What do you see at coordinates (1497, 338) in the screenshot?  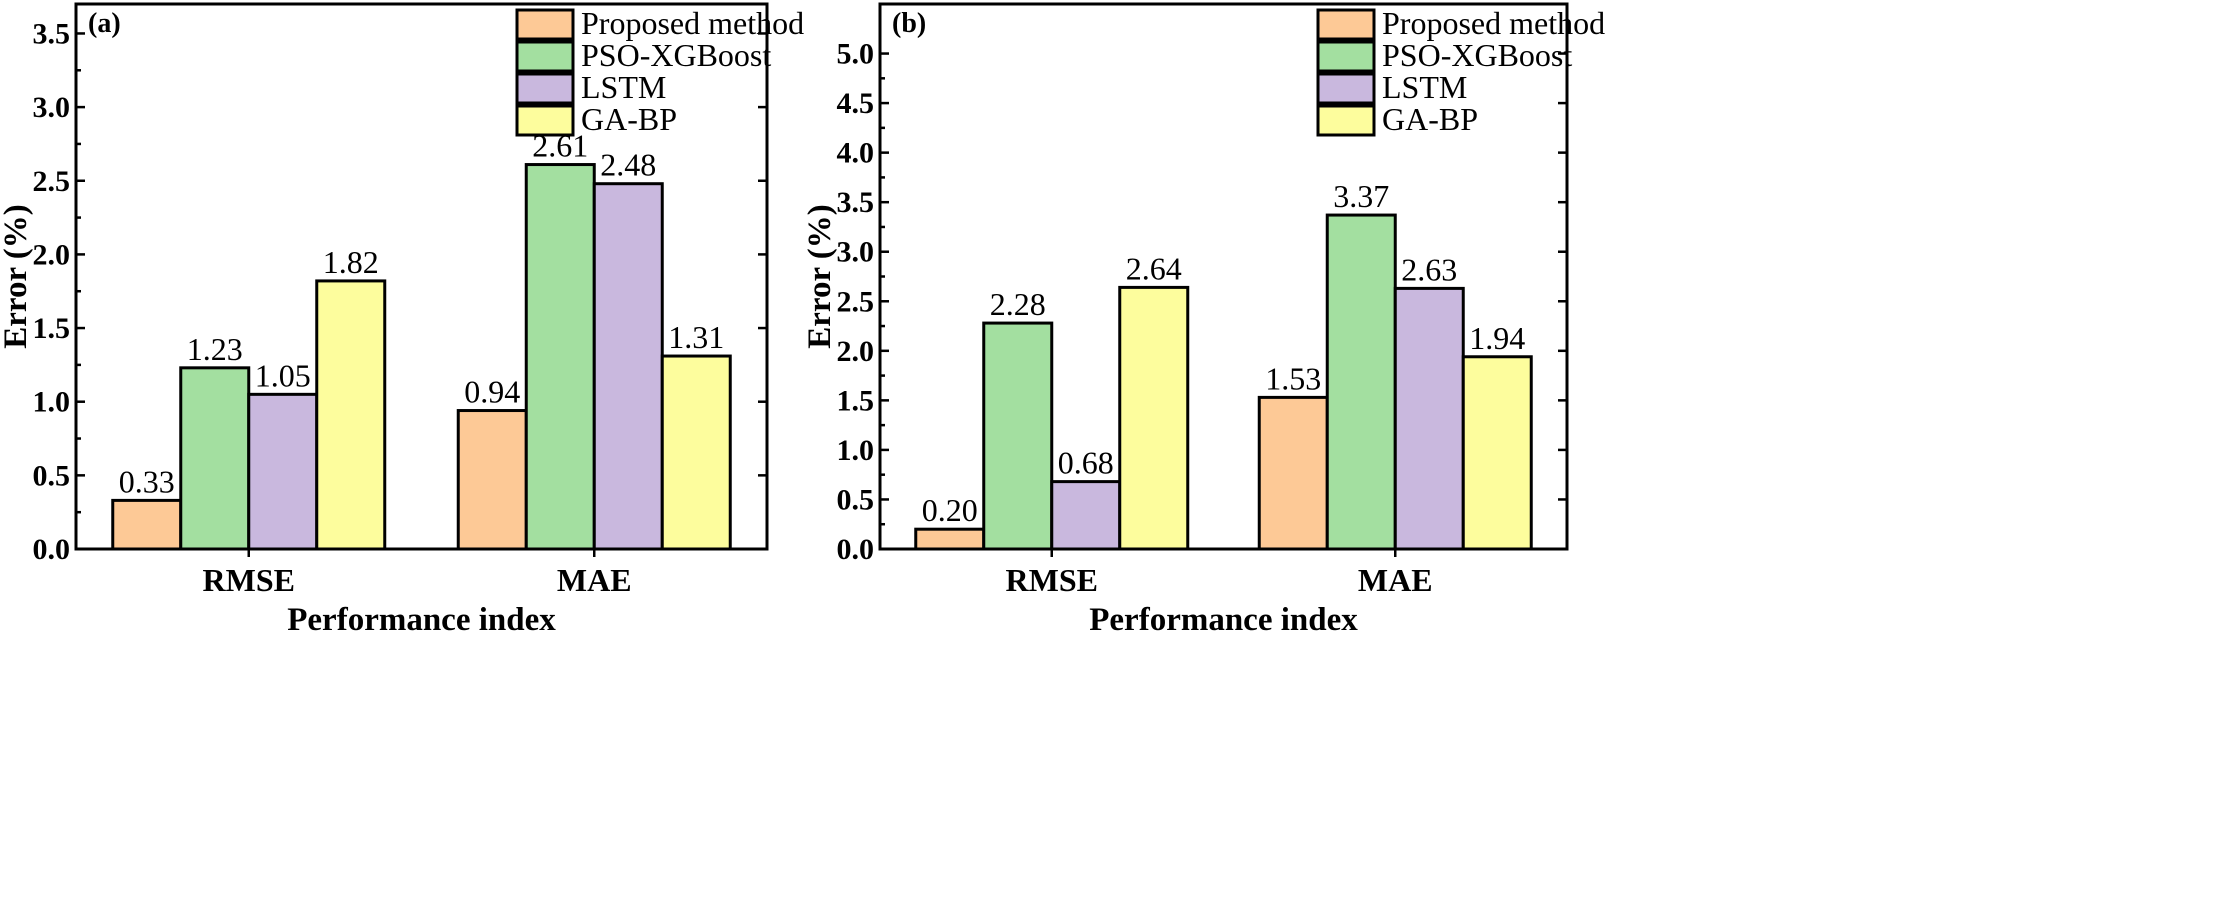 I see `bar-value-label: 1.94` at bounding box center [1497, 338].